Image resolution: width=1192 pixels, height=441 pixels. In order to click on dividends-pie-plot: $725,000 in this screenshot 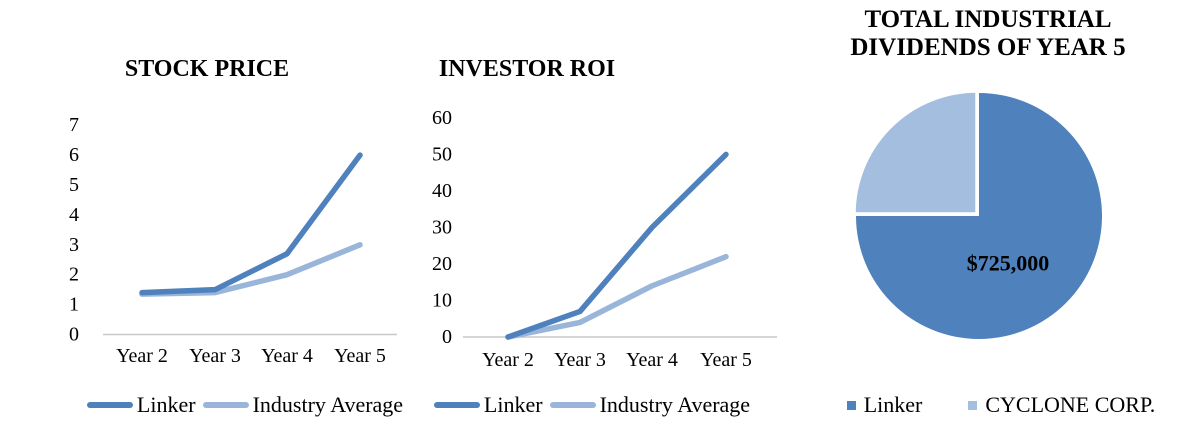, I will do `click(977, 214)`.